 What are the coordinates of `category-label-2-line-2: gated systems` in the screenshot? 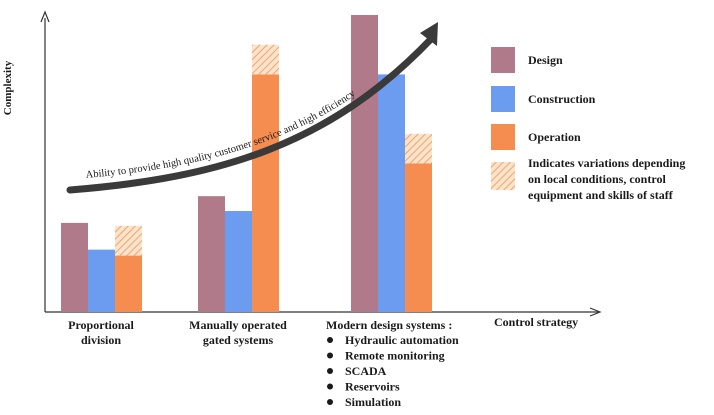 It's located at (238, 340).